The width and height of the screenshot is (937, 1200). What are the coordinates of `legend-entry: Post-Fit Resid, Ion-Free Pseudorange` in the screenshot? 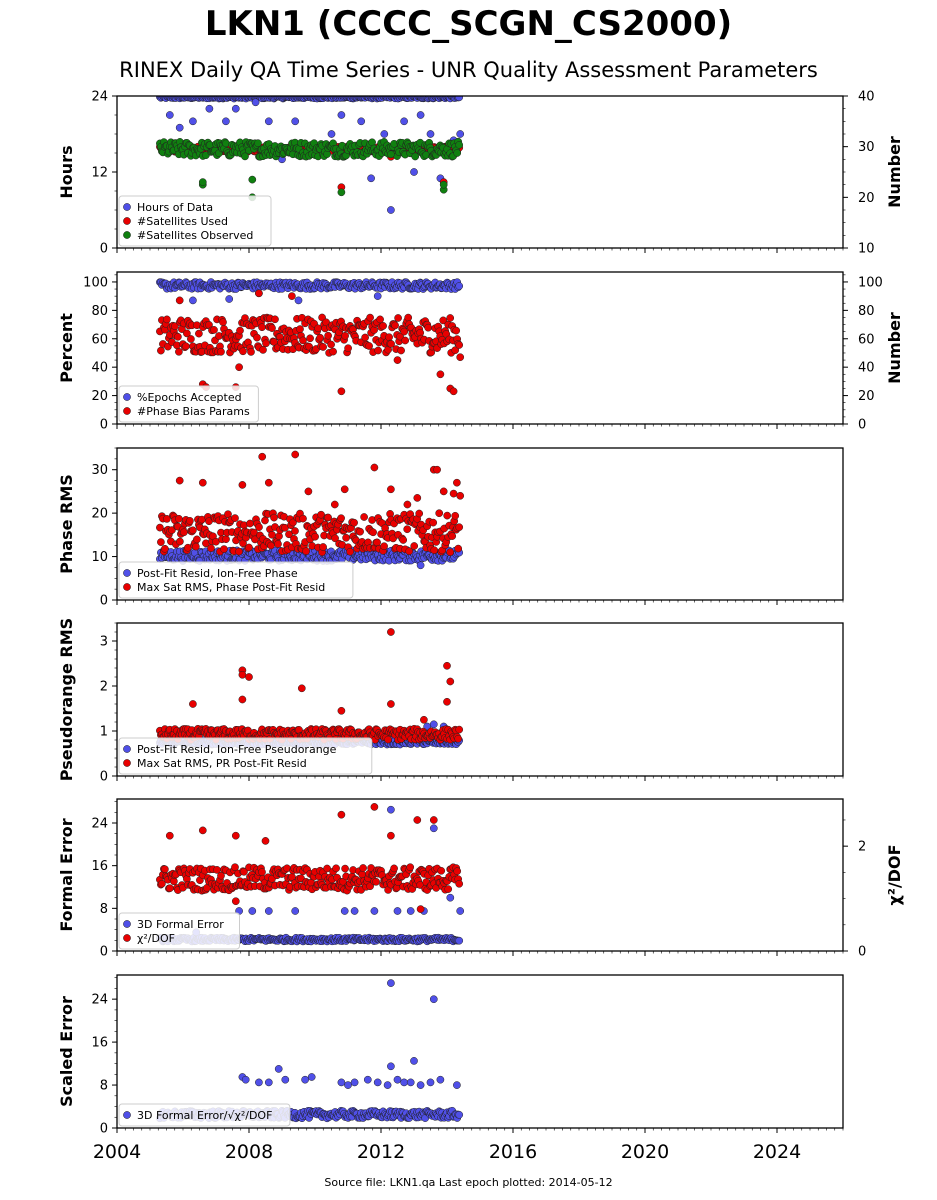 It's located at (237, 749).